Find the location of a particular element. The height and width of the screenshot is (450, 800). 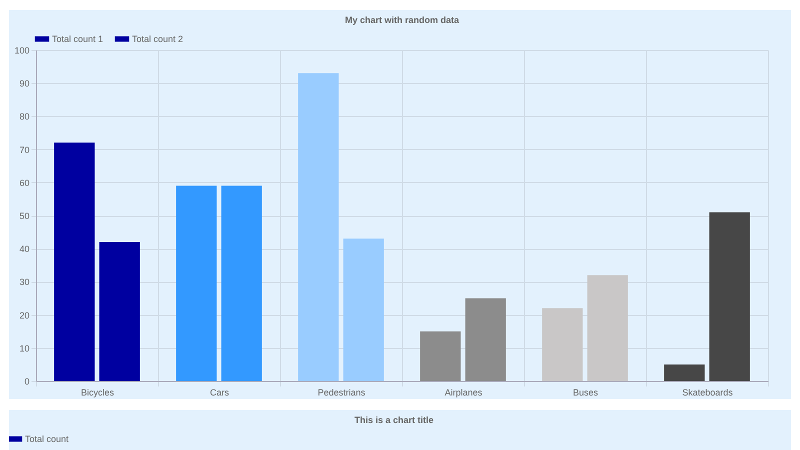

legend-label: Total count 2 is located at coordinates (158, 39).